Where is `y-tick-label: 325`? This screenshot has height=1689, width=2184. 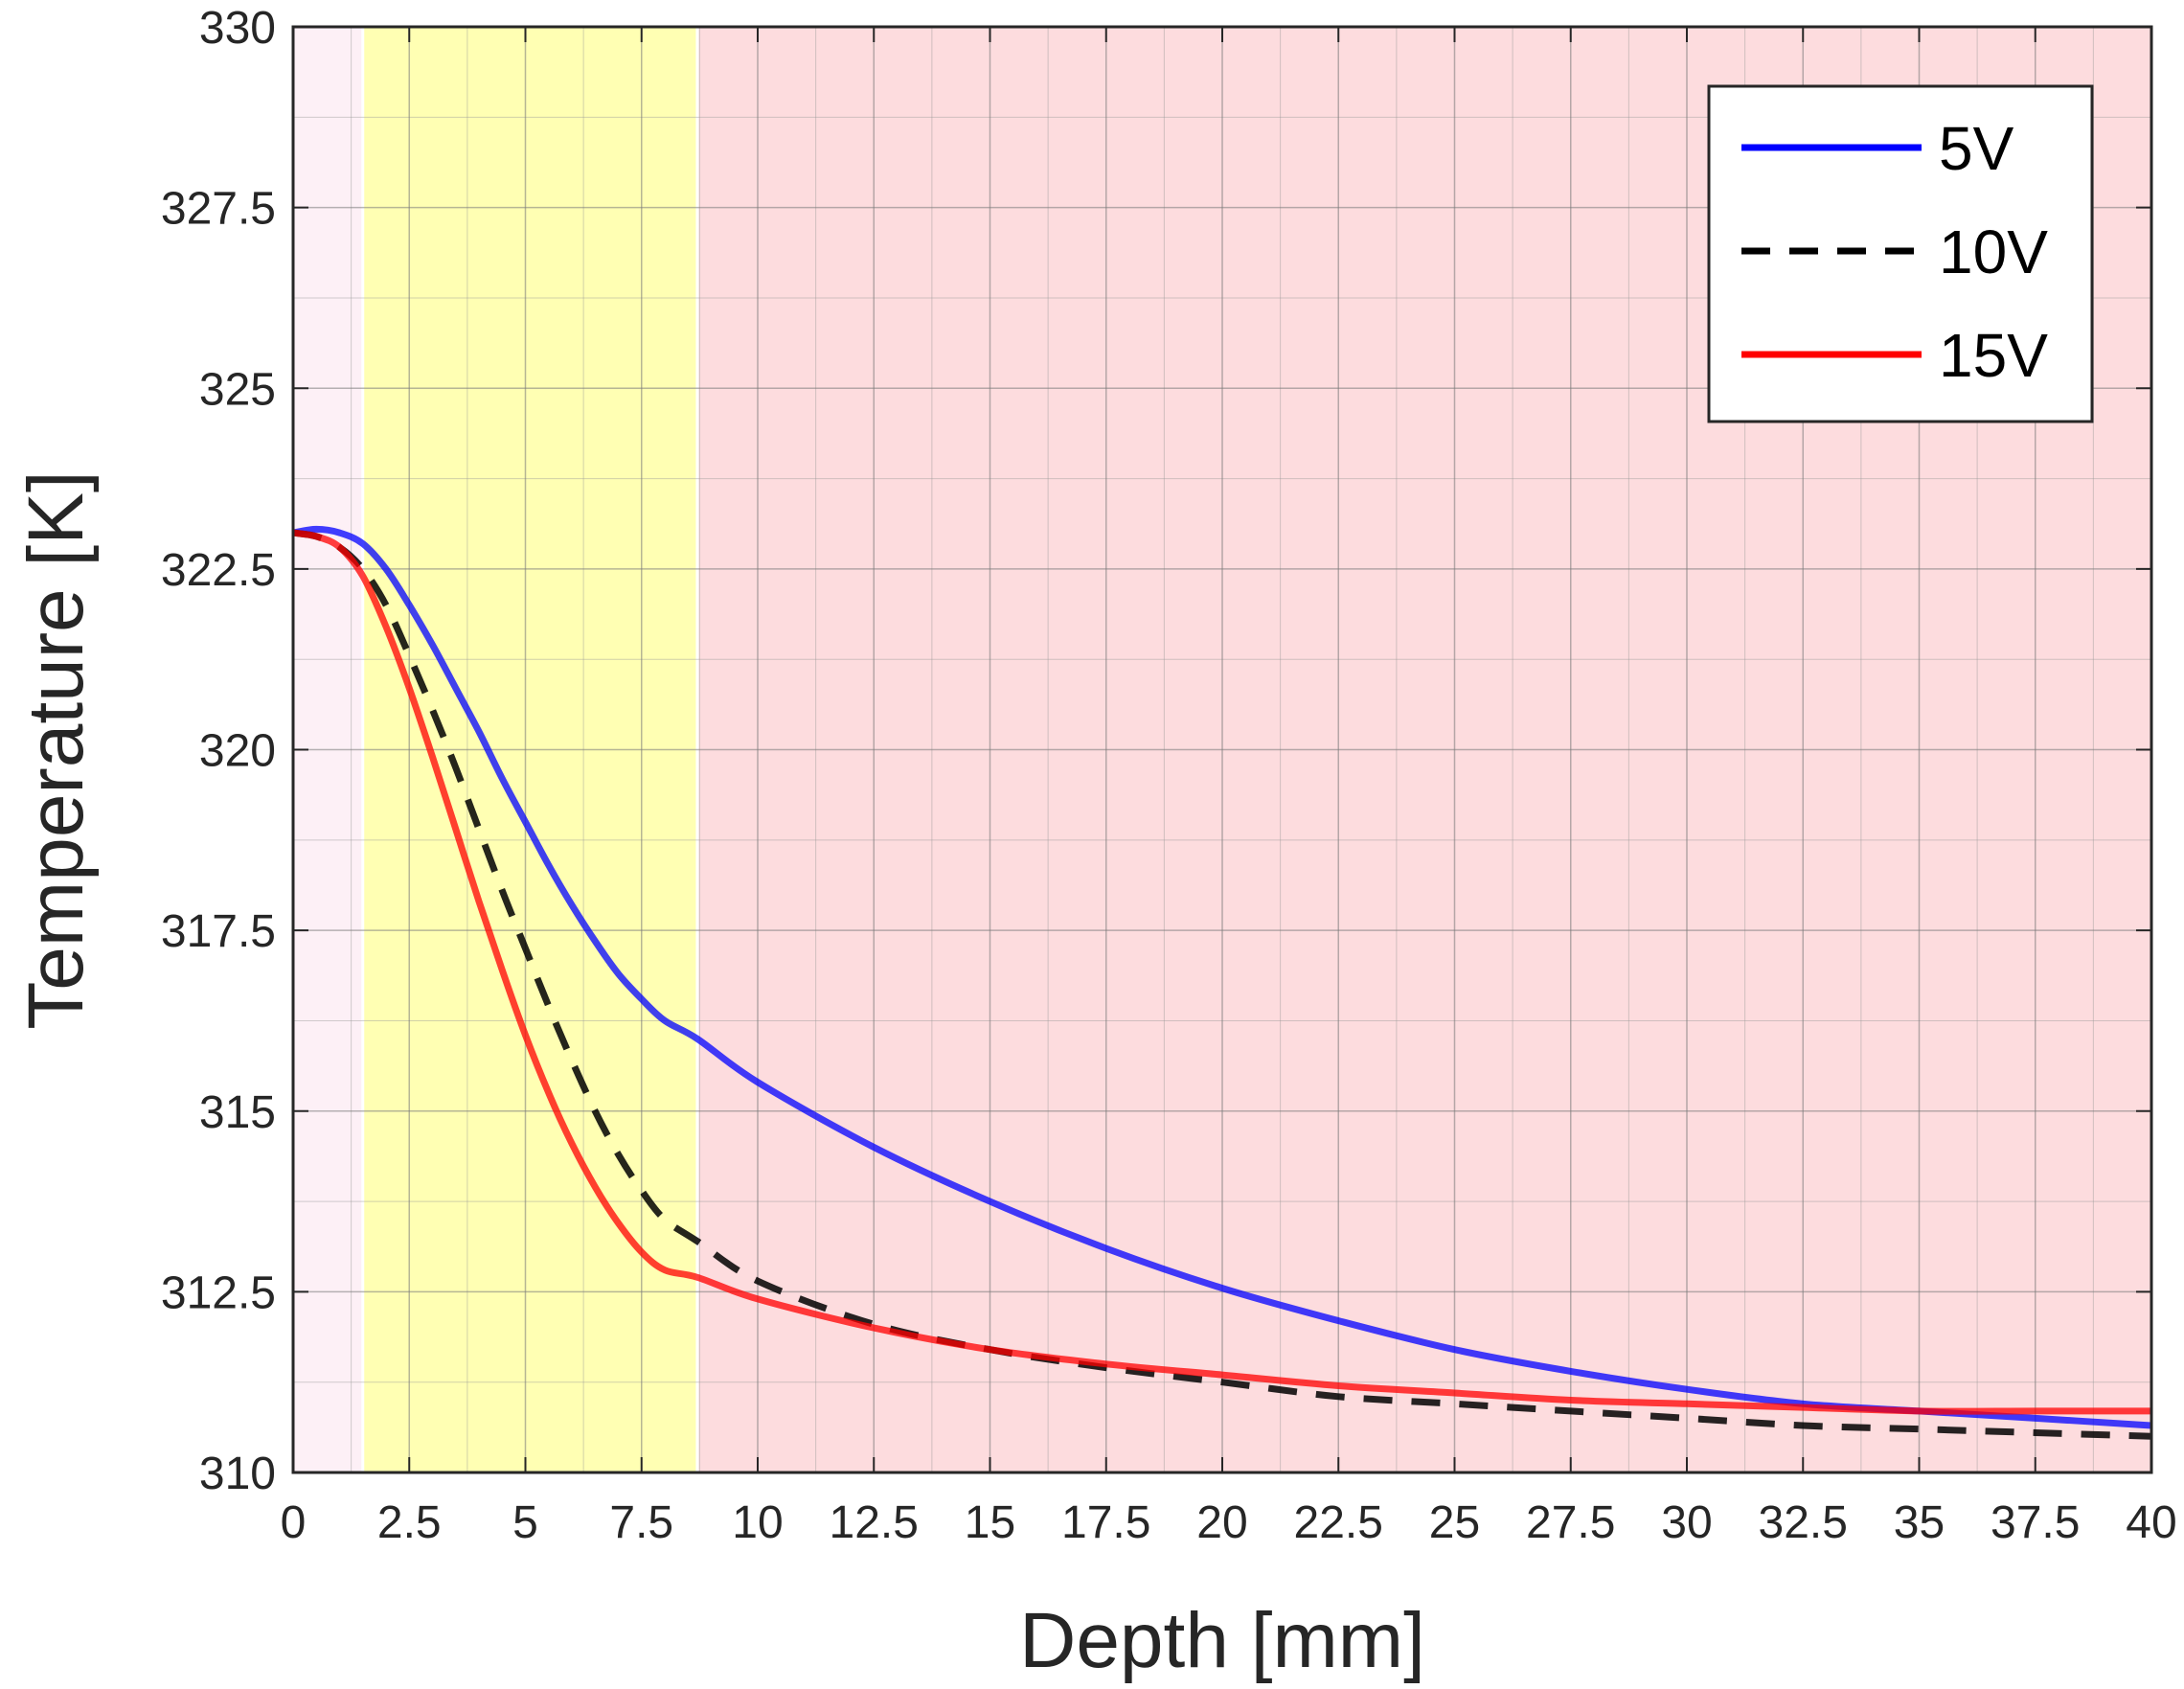
y-tick-label: 325 is located at coordinates (238, 389).